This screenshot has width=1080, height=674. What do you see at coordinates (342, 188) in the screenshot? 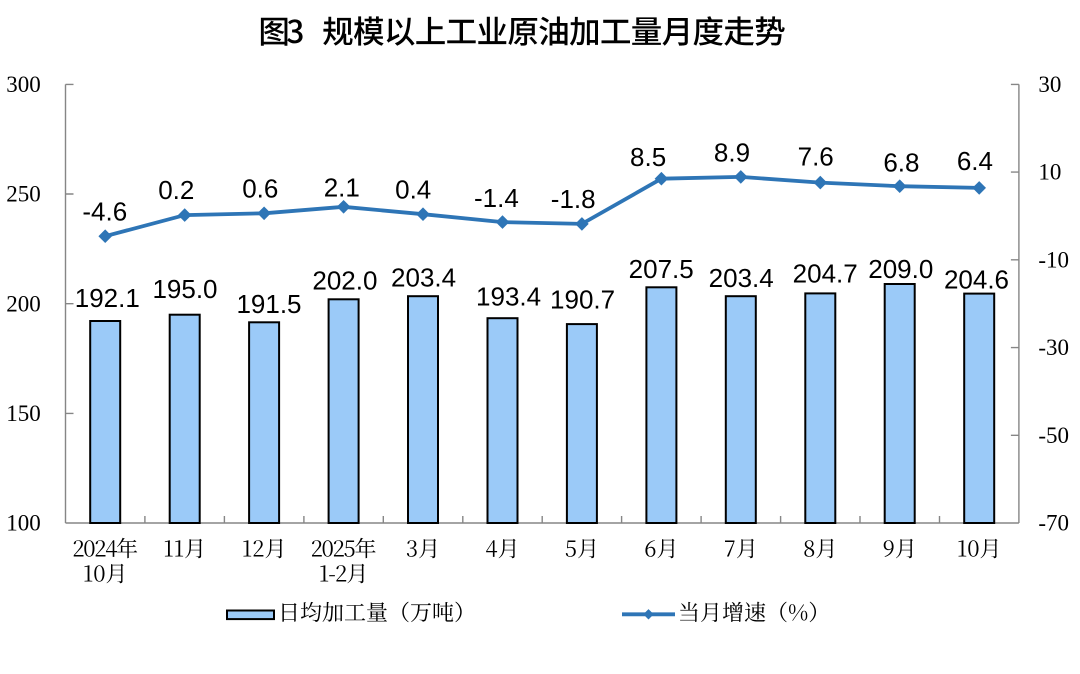
I see `svg-text: 2.1` at bounding box center [342, 188].